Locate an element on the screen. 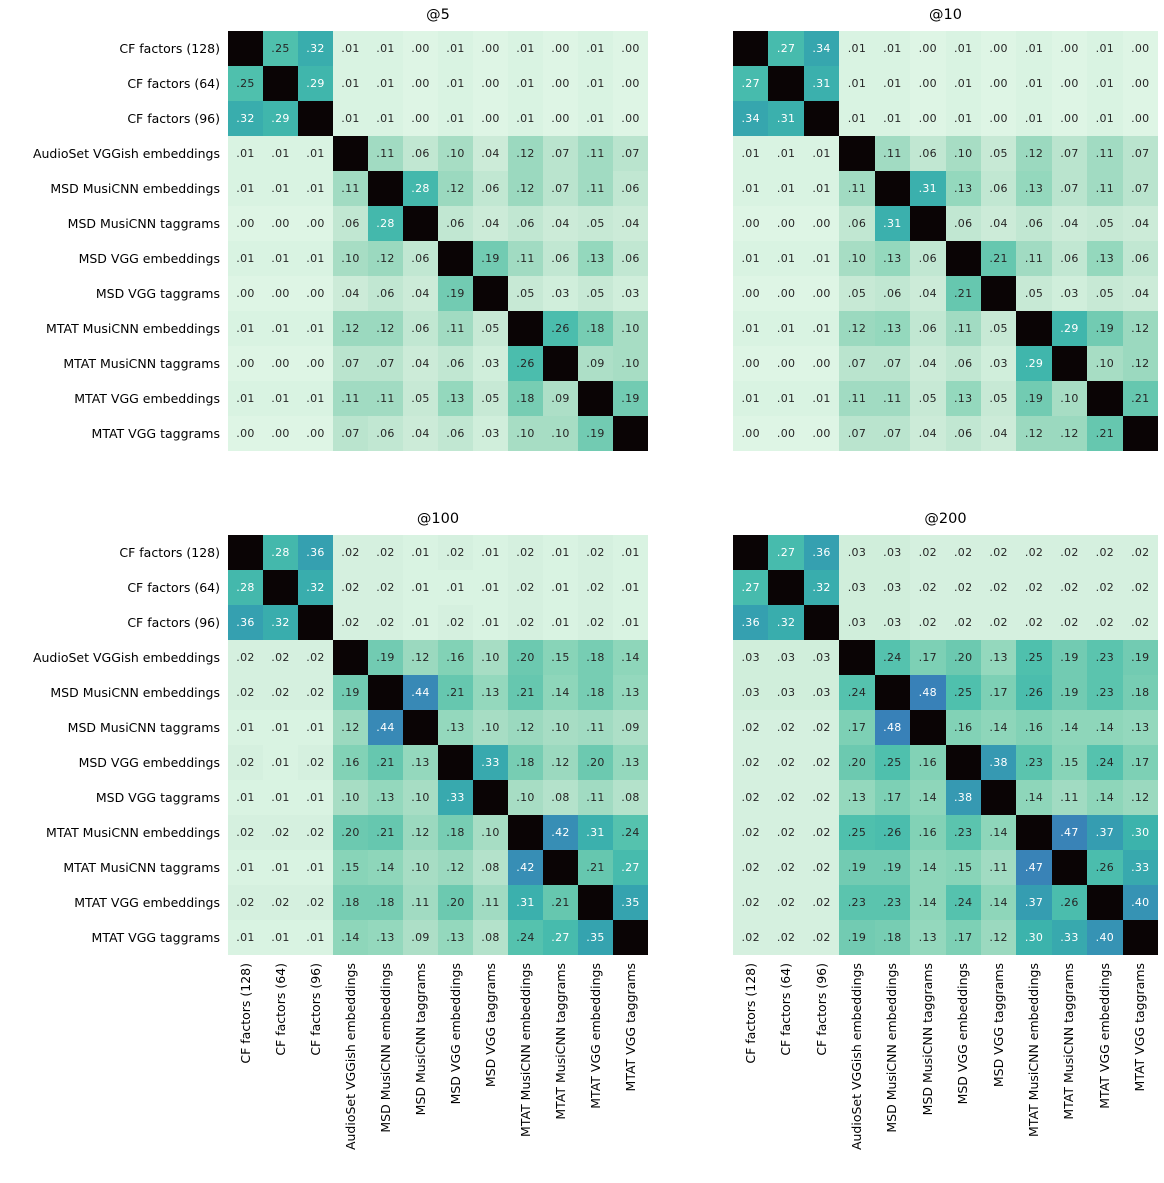 The width and height of the screenshot is (1164, 1183). col-label: CF factors (128) is located at coordinates (245, 1013).